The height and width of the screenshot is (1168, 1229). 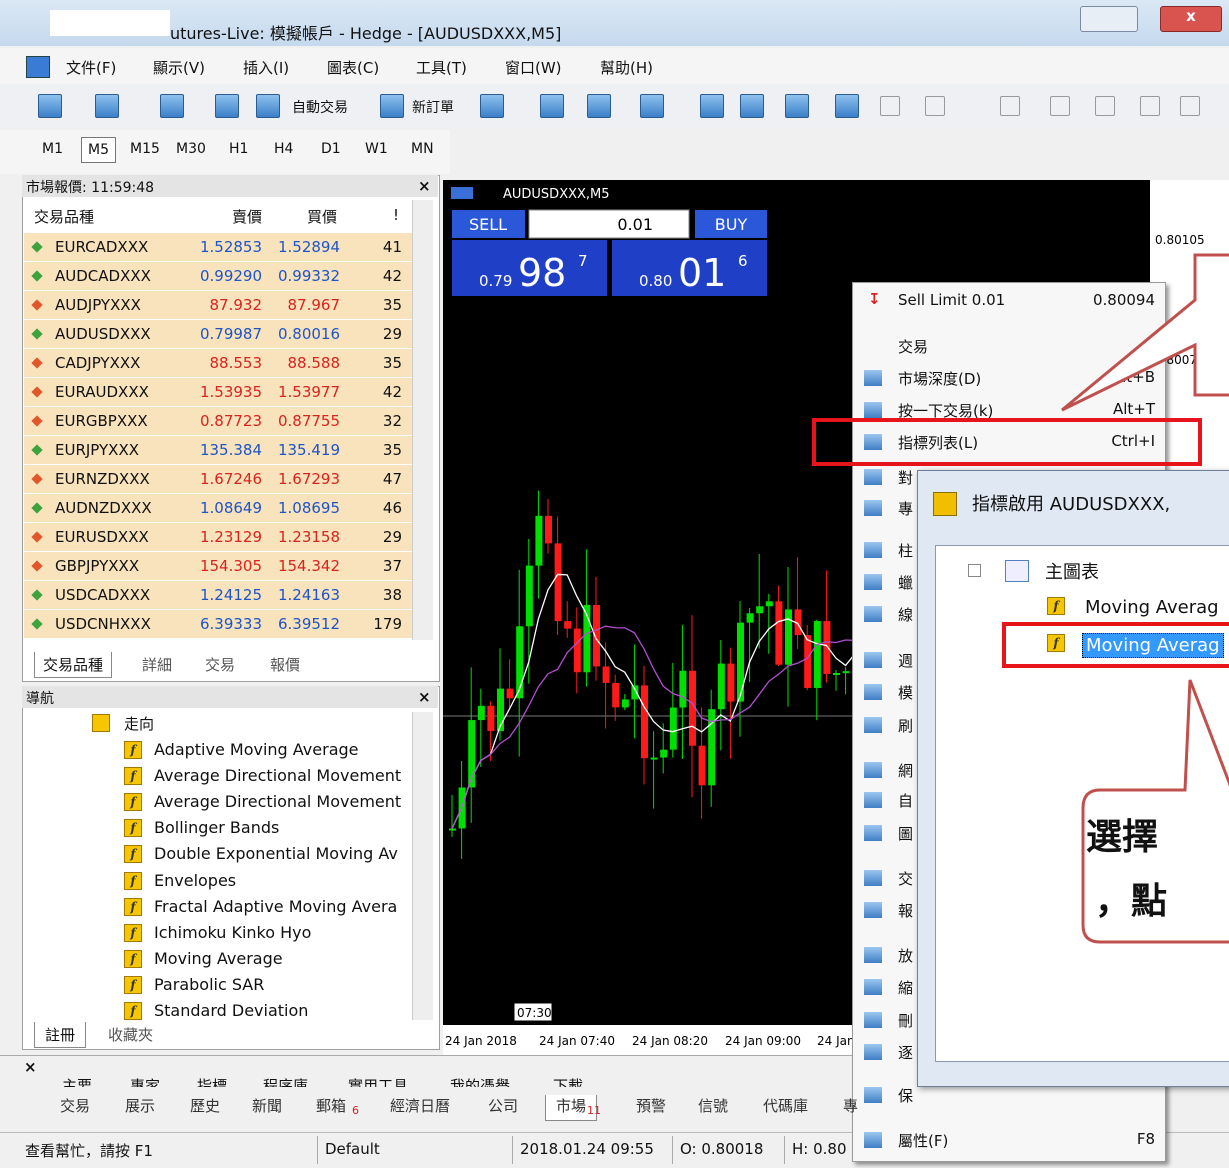 What do you see at coordinates (231, 868) in the screenshot?
I see `navigator` at bounding box center [231, 868].